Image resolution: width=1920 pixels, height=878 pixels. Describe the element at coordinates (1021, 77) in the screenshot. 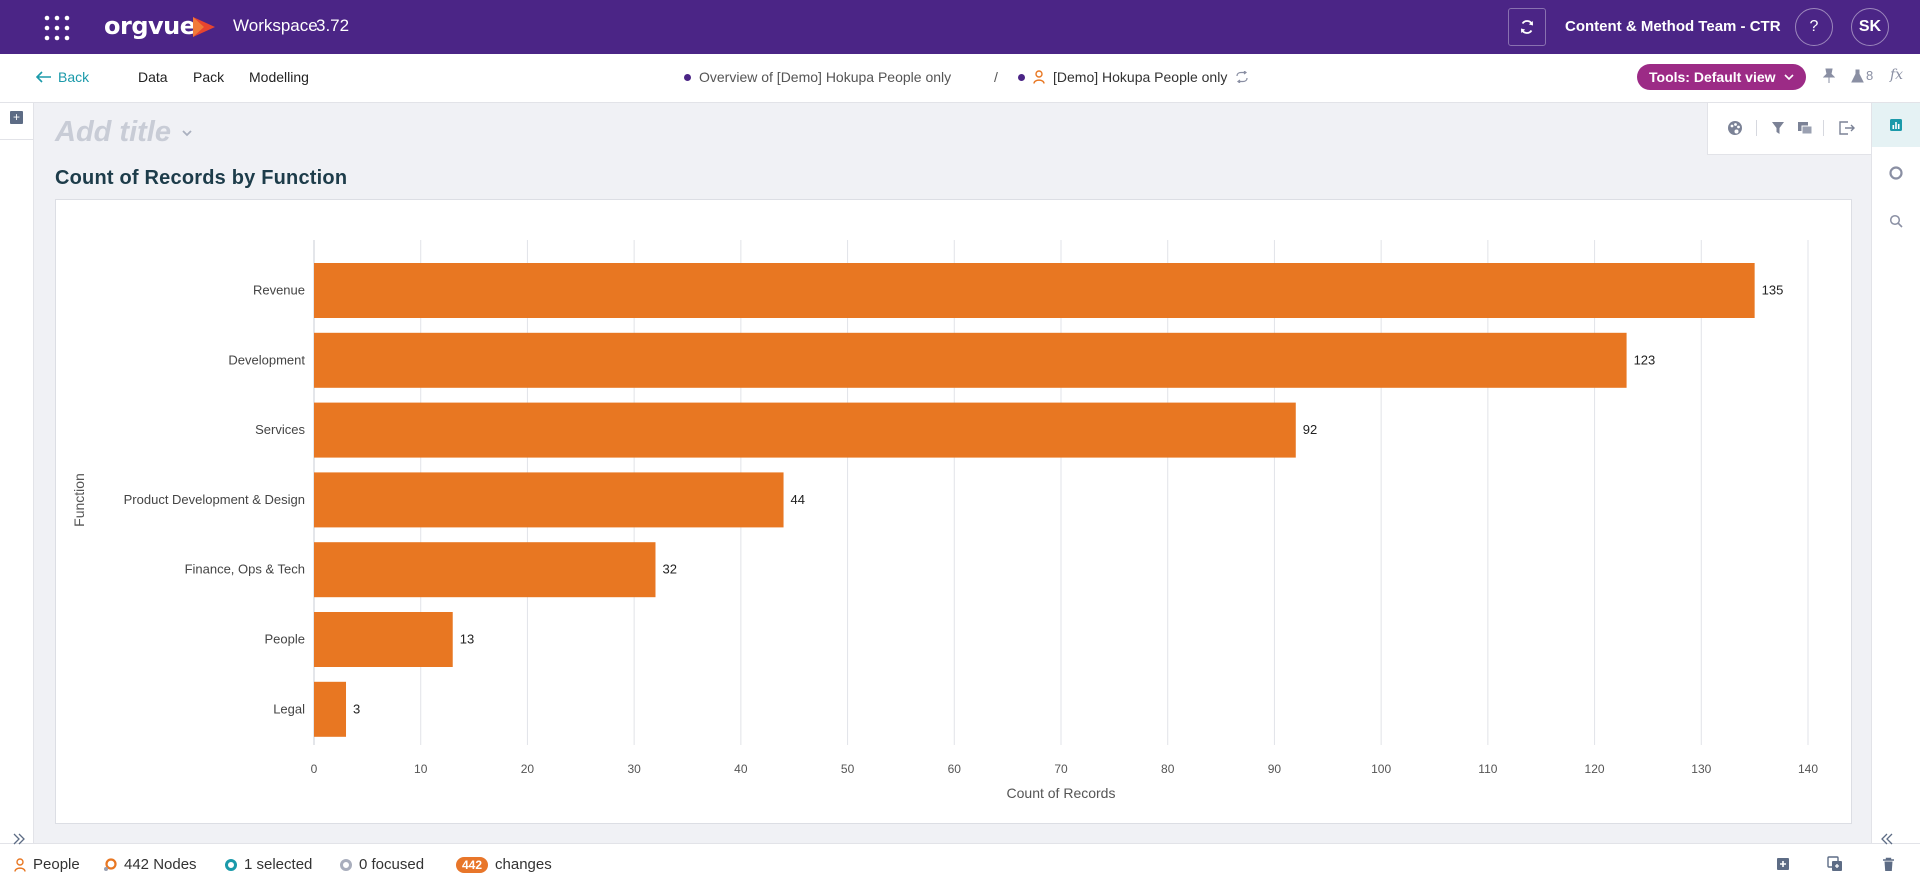

I see `dataset-dot-icon` at that location.